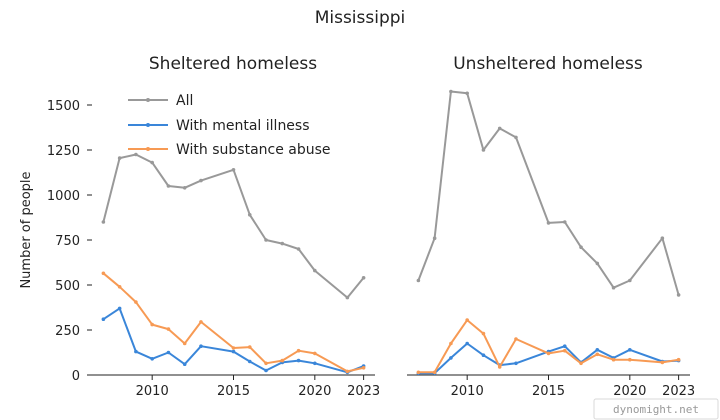 The image size is (720, 420). I want to click on sheltered-panel-title: Sheltered homeless, so click(233, 64).